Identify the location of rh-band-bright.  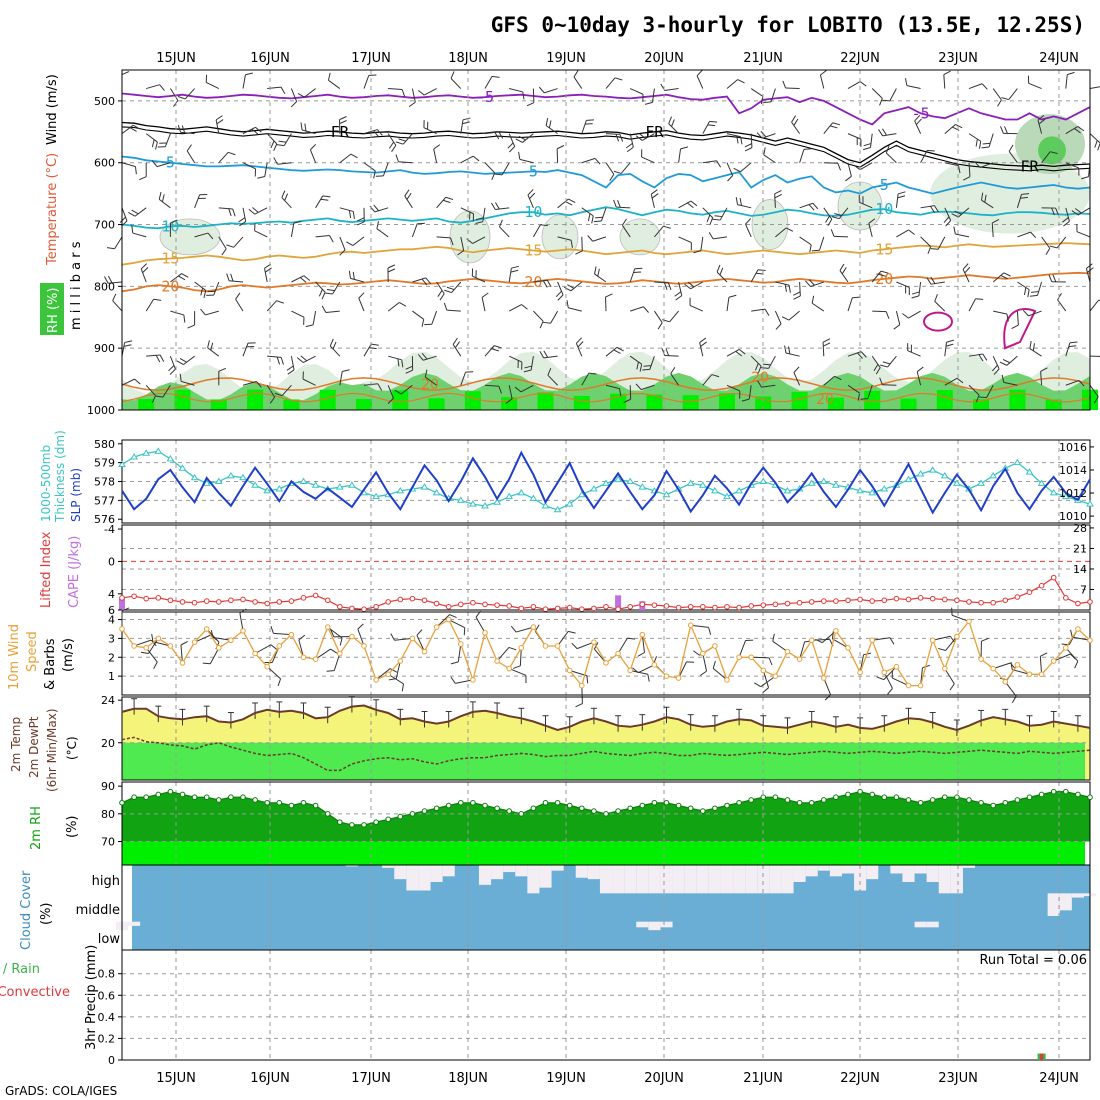
(581, 403).